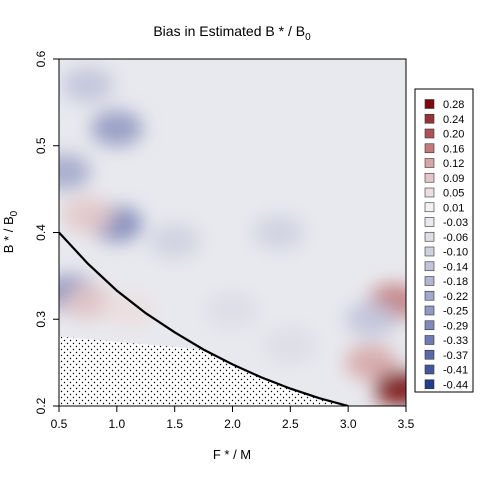 The width and height of the screenshot is (480, 480). I want to click on legend-label-3: 0.16, so click(453, 149).